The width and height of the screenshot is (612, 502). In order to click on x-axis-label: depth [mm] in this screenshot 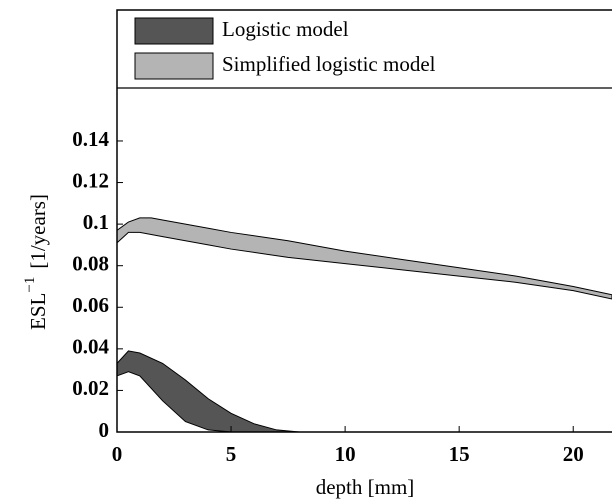, I will do `click(365, 487)`.